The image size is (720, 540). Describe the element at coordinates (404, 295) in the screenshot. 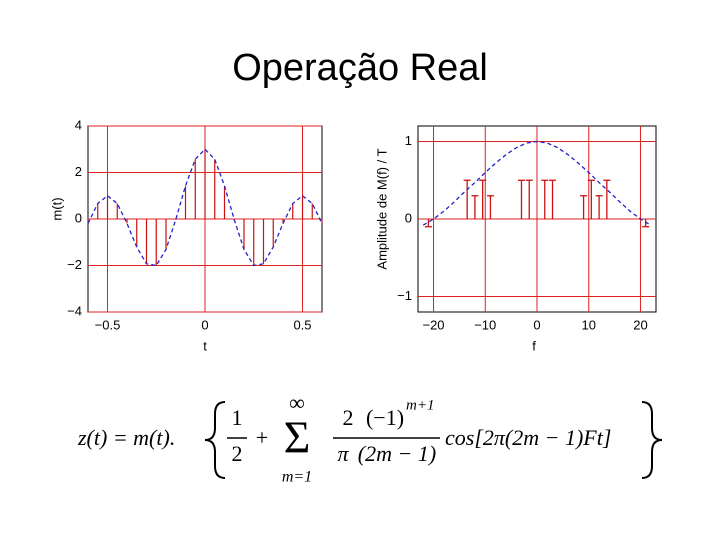

I see `y-tick-label: −1` at that location.